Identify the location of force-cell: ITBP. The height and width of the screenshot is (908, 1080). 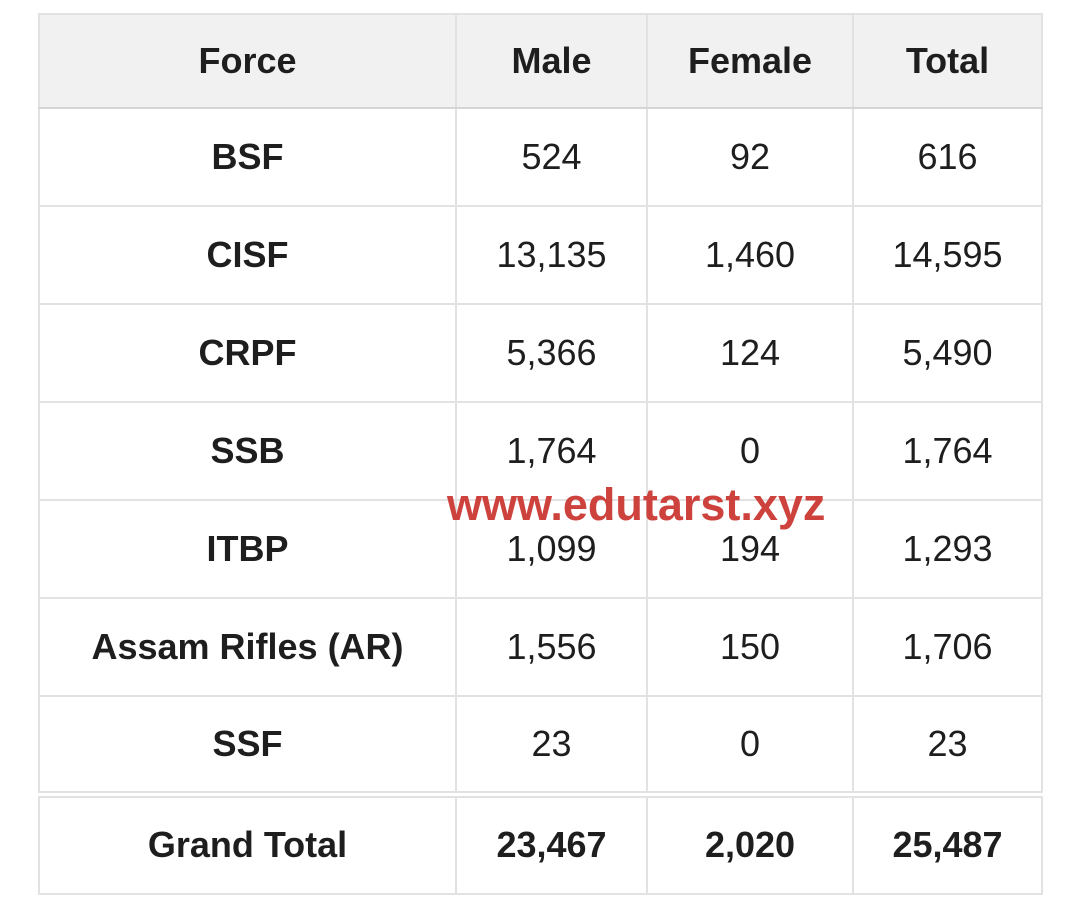
(247, 549).